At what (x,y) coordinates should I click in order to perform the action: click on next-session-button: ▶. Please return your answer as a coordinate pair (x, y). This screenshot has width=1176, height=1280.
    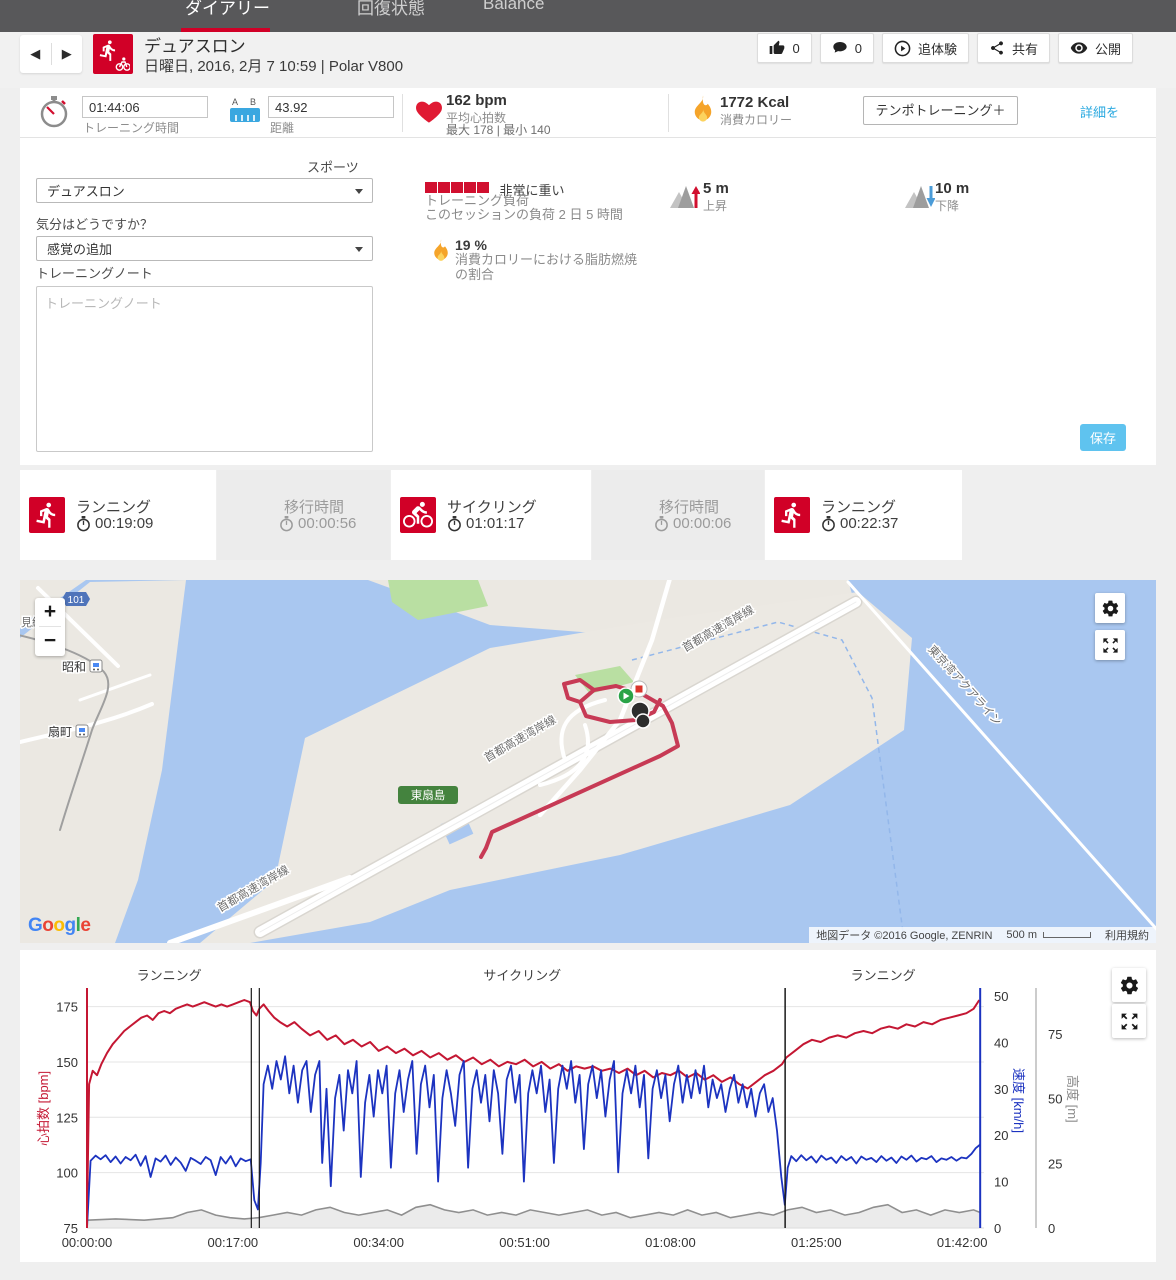
    Looking at the image, I should click on (66, 53).